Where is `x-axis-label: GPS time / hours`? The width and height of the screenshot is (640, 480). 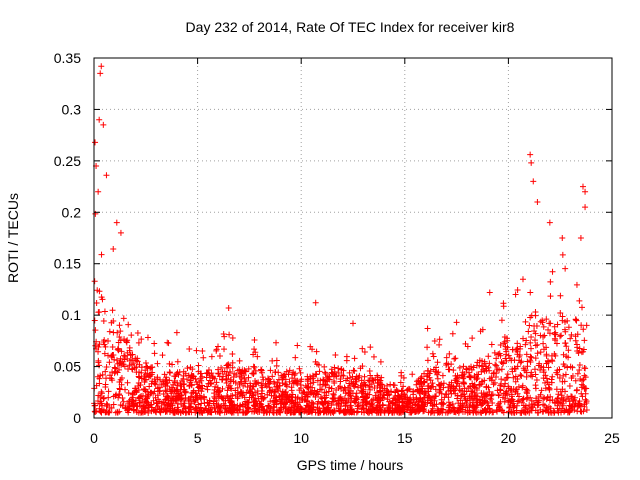
x-axis-label: GPS time / hours is located at coordinates (350, 465).